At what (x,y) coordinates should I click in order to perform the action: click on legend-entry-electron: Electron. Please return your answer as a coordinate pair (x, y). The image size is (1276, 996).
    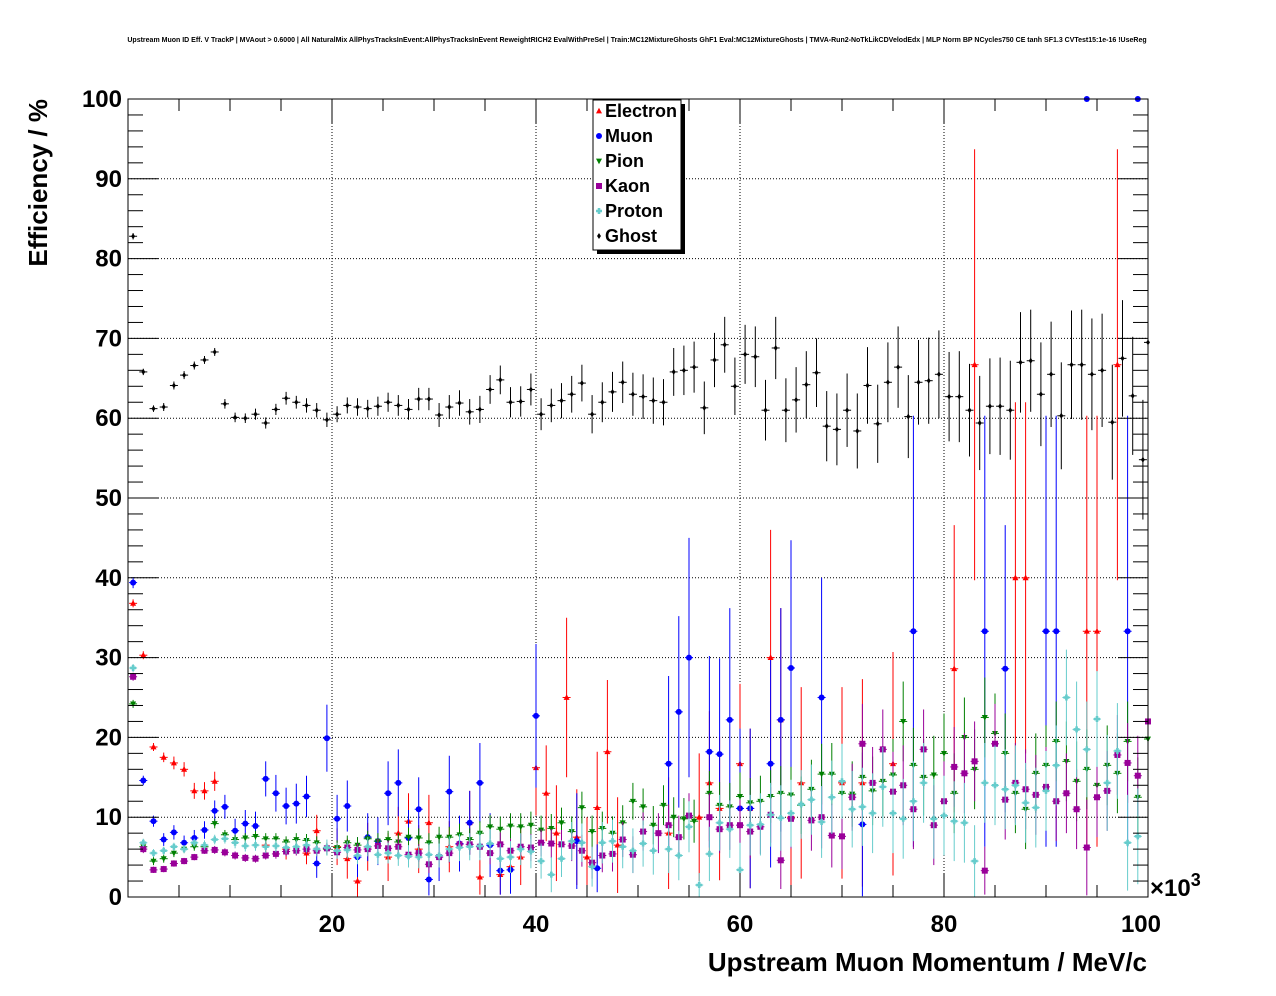
    Looking at the image, I should click on (636, 111).